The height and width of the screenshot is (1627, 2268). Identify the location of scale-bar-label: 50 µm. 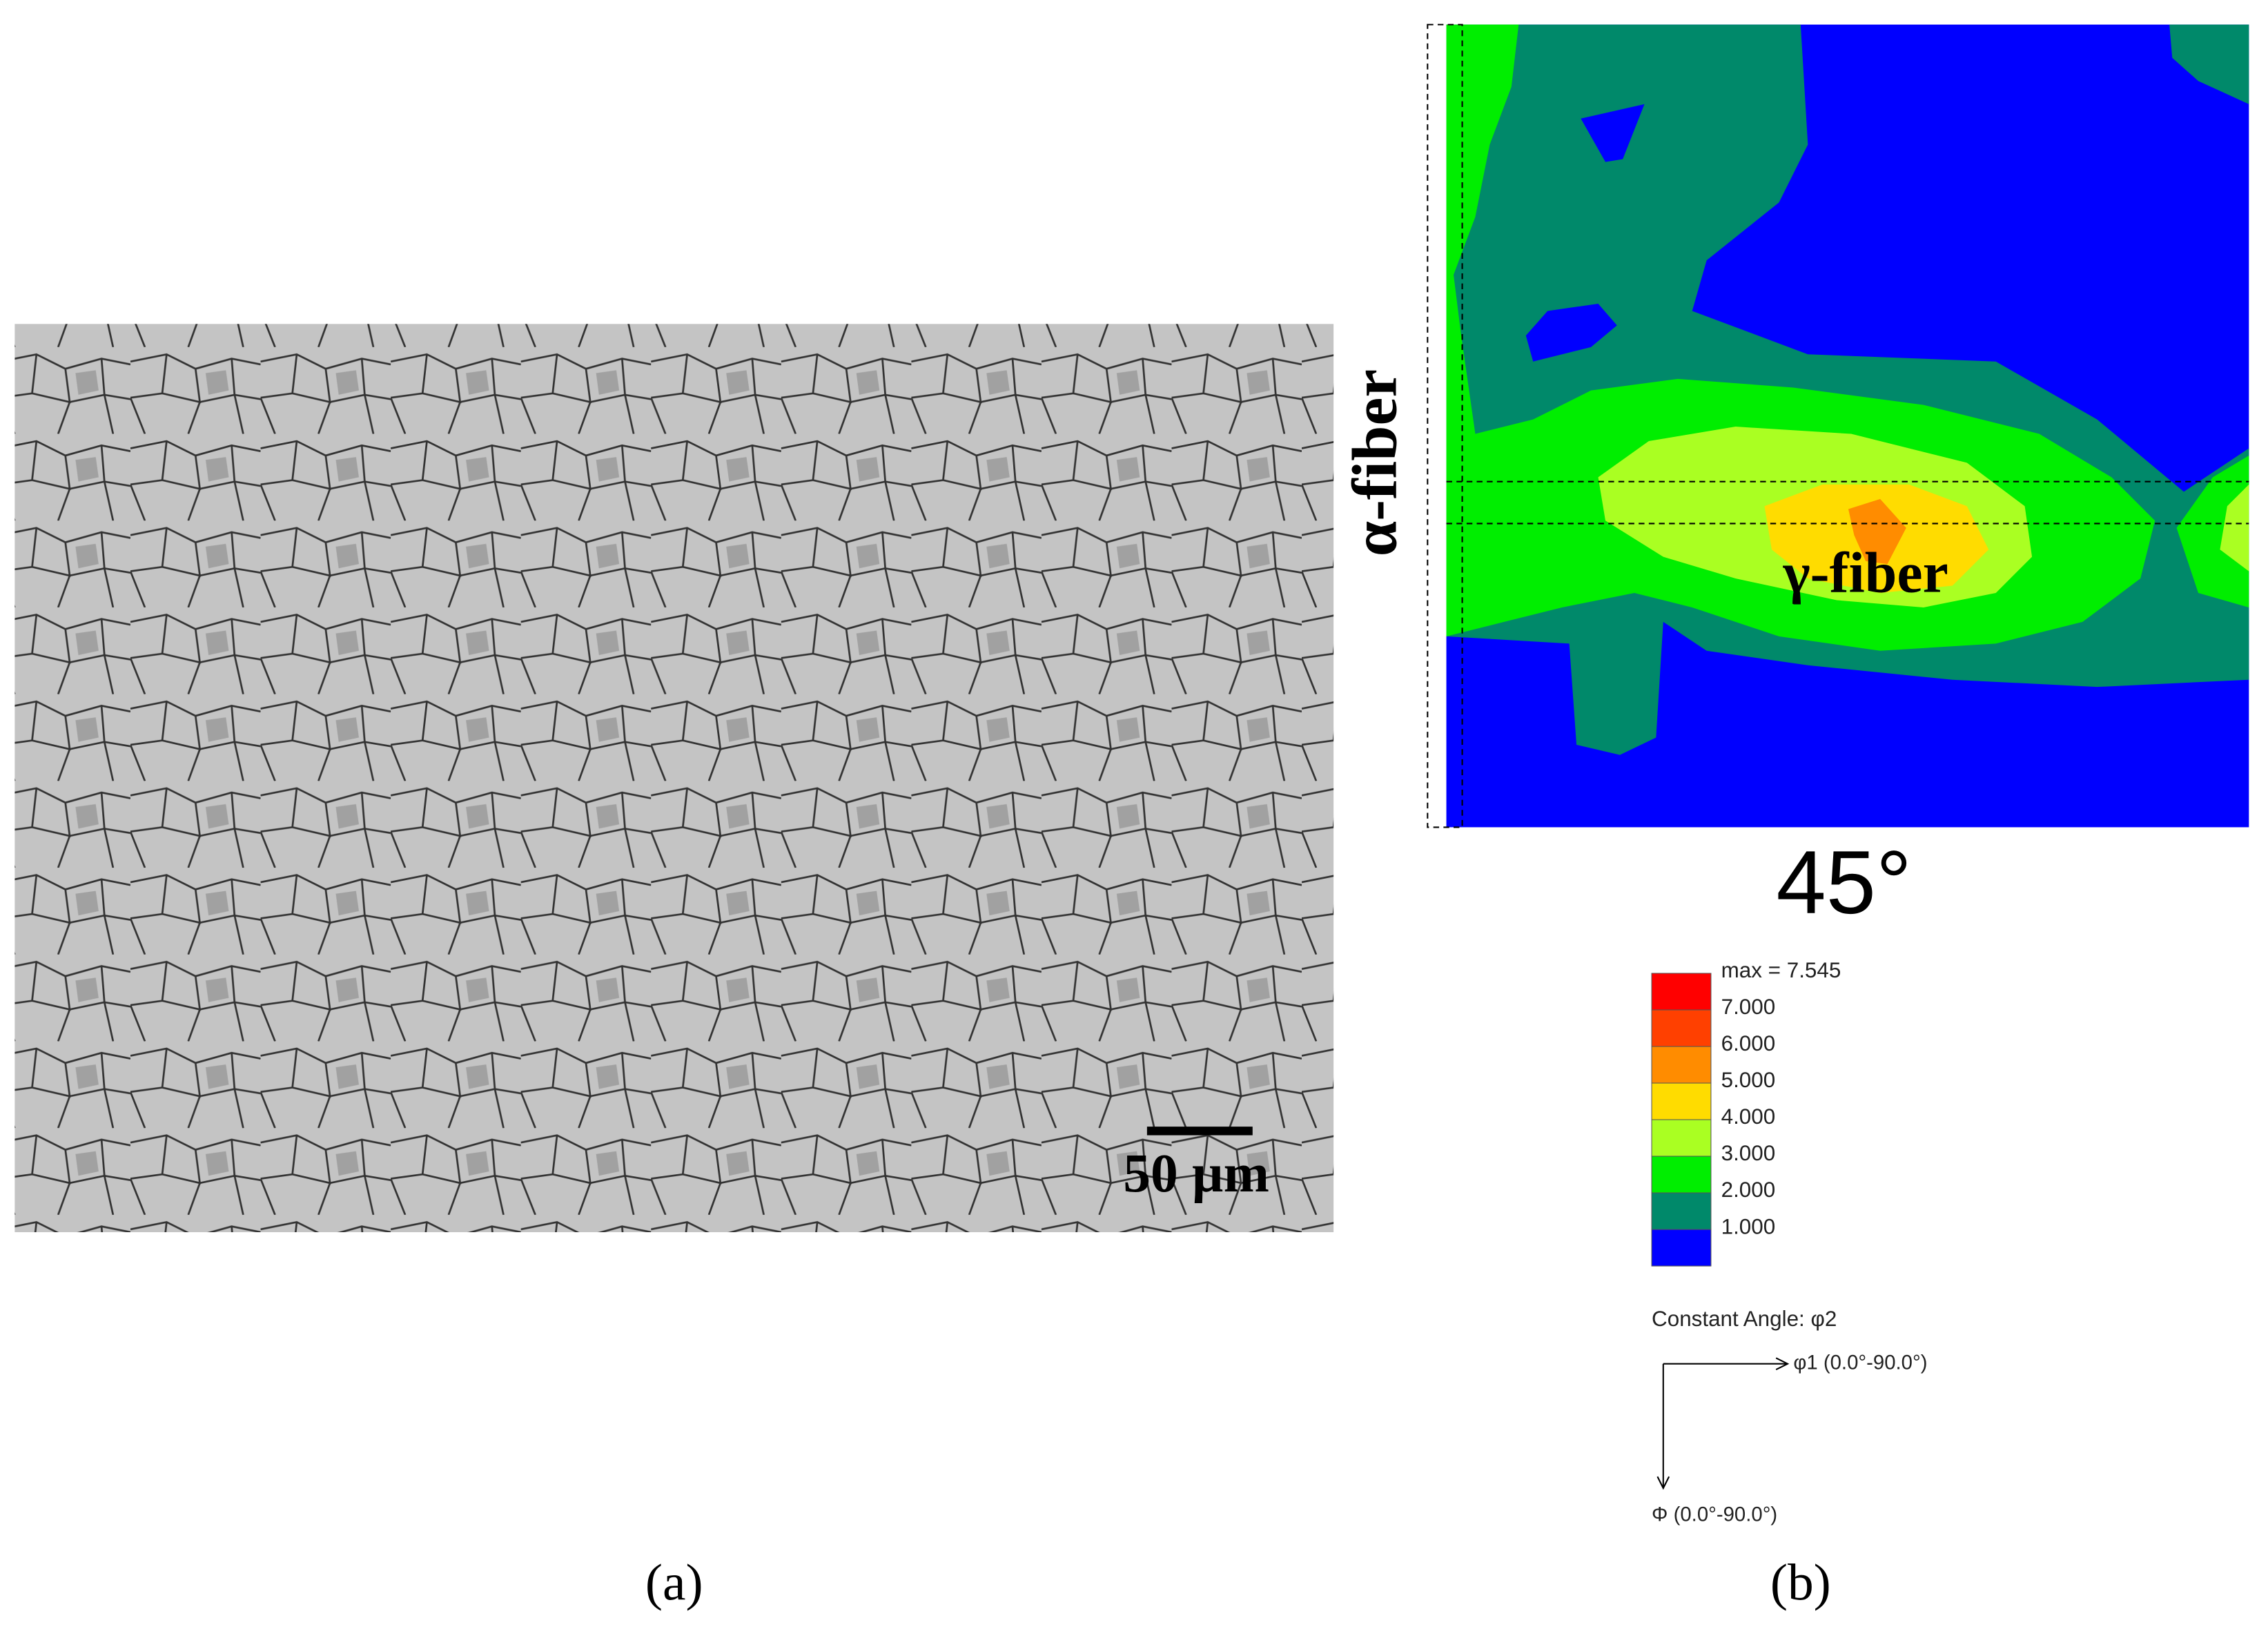
(1196, 1173).